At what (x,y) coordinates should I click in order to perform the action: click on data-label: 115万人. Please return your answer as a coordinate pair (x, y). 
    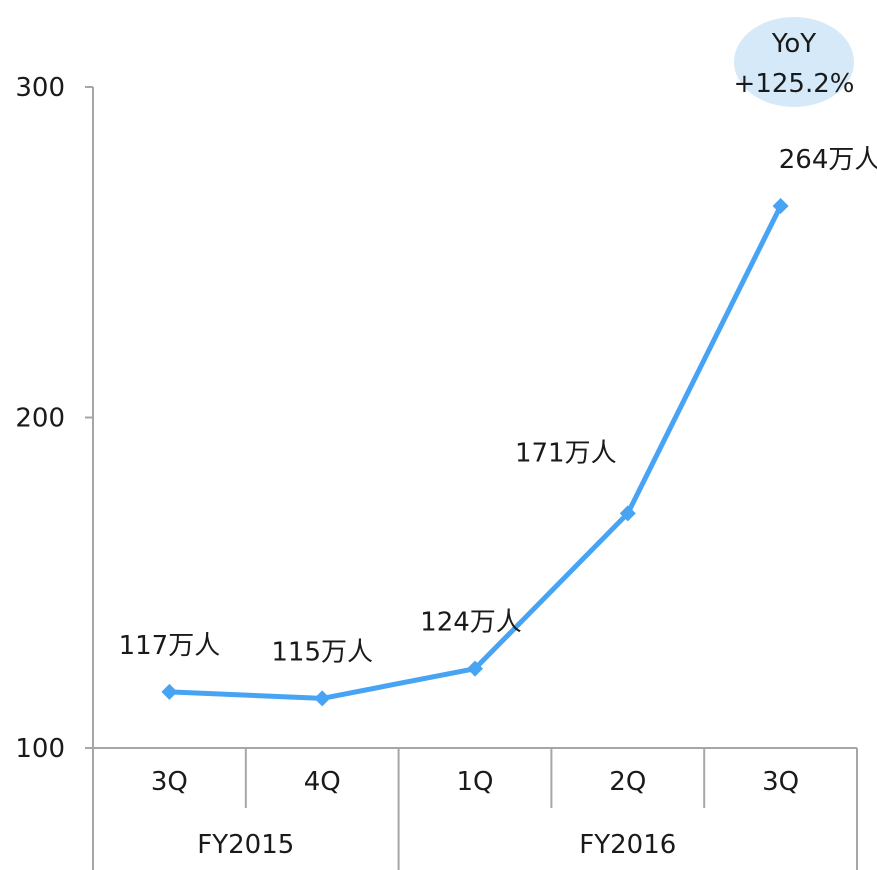
    Looking at the image, I should click on (322, 652).